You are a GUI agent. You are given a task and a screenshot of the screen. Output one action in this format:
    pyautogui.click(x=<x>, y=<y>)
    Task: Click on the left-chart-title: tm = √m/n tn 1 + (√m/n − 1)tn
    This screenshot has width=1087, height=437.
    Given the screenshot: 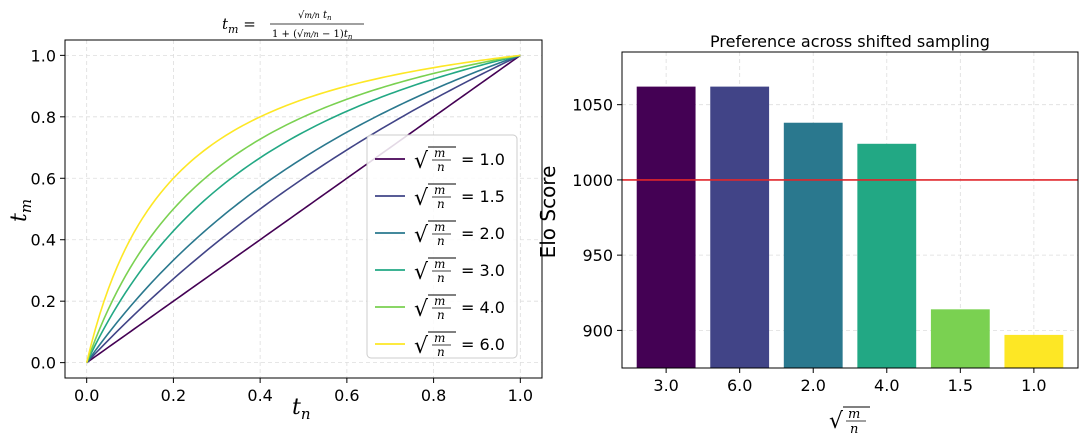 What is the action you would take?
    pyautogui.click(x=293, y=25)
    